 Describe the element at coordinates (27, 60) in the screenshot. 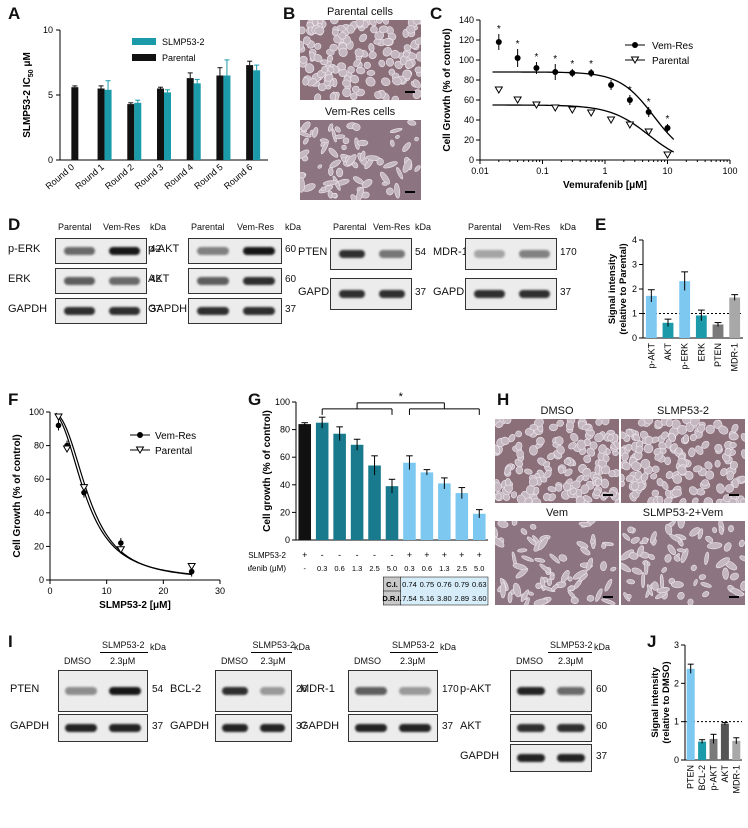

I see `y-axis-label-unit: μM` at that location.